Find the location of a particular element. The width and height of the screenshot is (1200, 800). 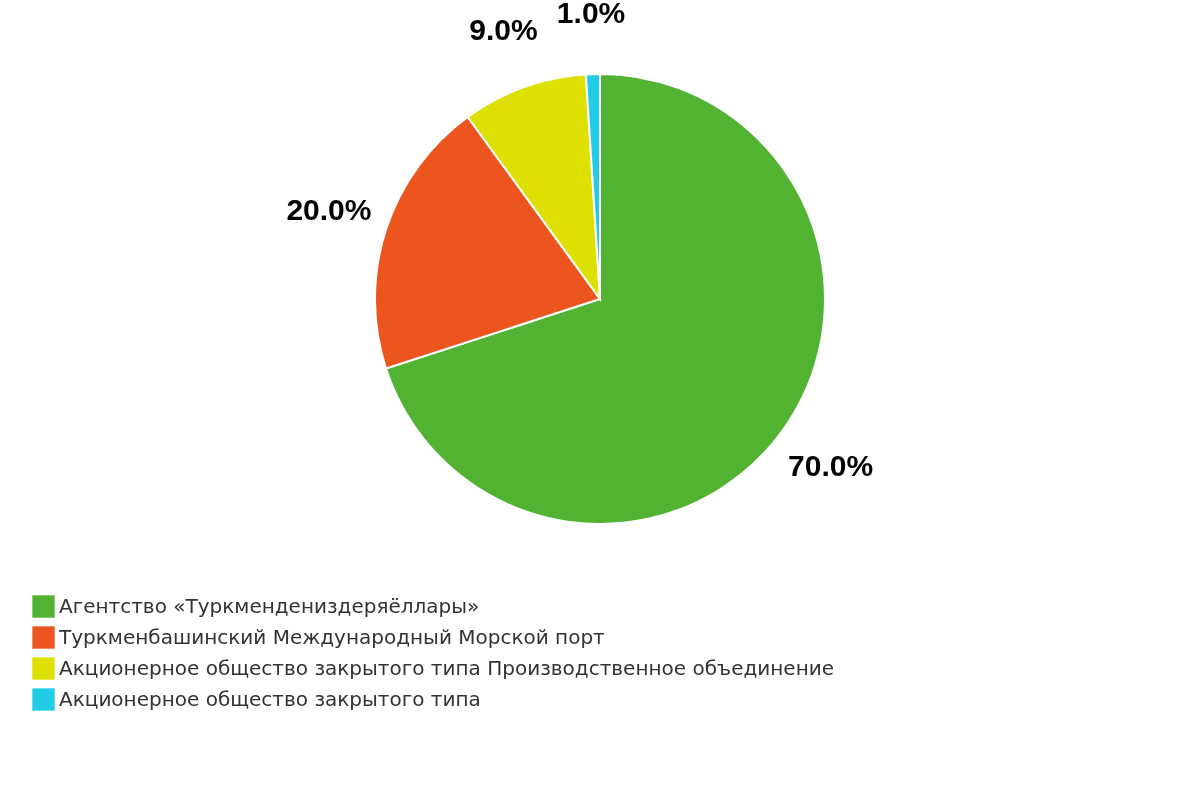

legend-label: Агентство «Туркмендениздеряёллары» is located at coordinates (269, 605).